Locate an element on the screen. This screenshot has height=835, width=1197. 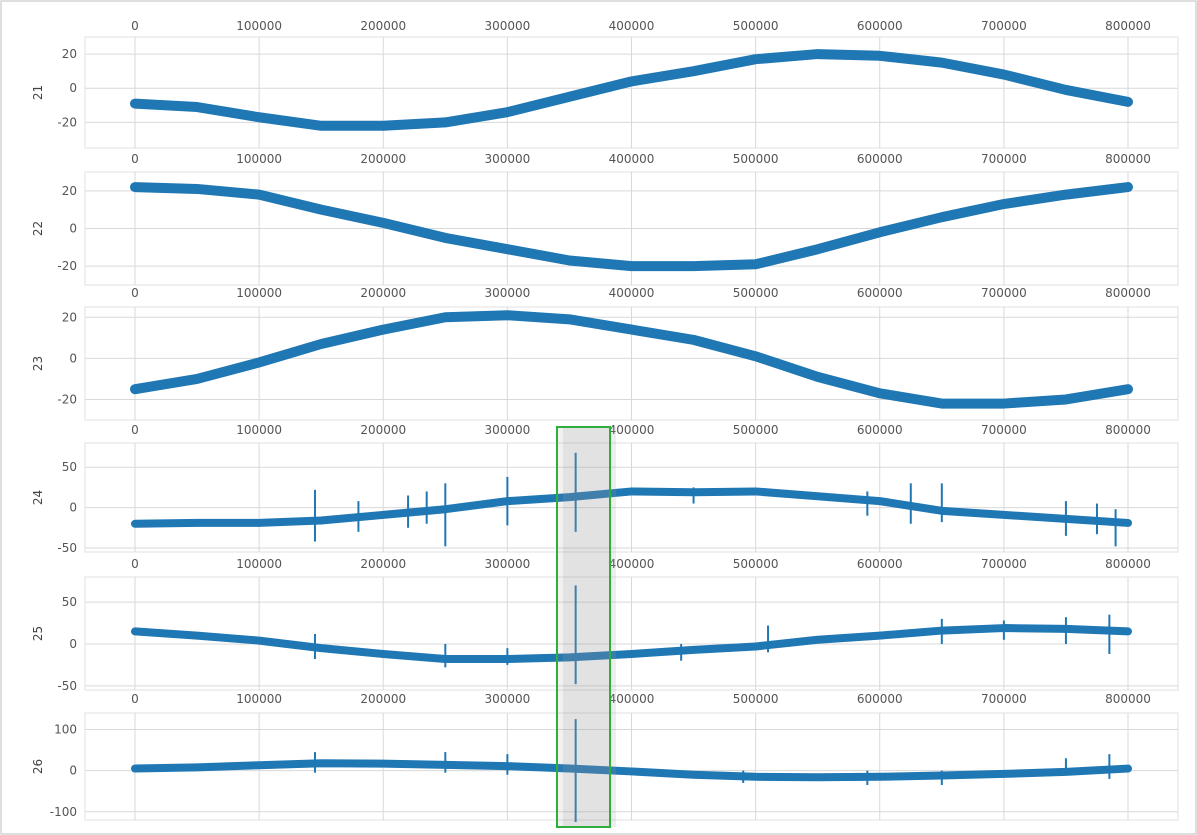
panel-23: 20 0 -20 23 is located at coordinates (605, 363).